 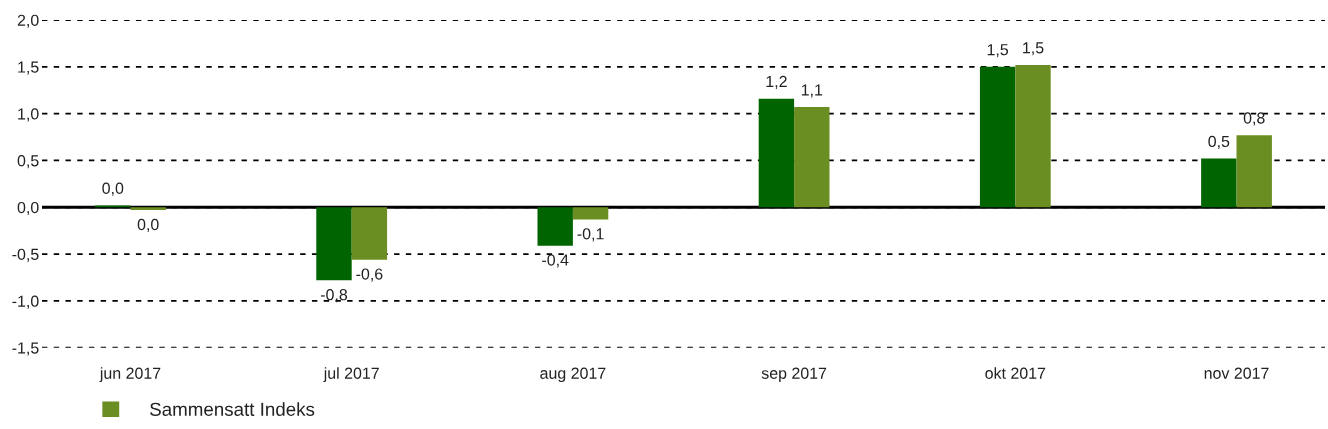 I want to click on y-tick-label: 0,0, so click(x=28, y=208).